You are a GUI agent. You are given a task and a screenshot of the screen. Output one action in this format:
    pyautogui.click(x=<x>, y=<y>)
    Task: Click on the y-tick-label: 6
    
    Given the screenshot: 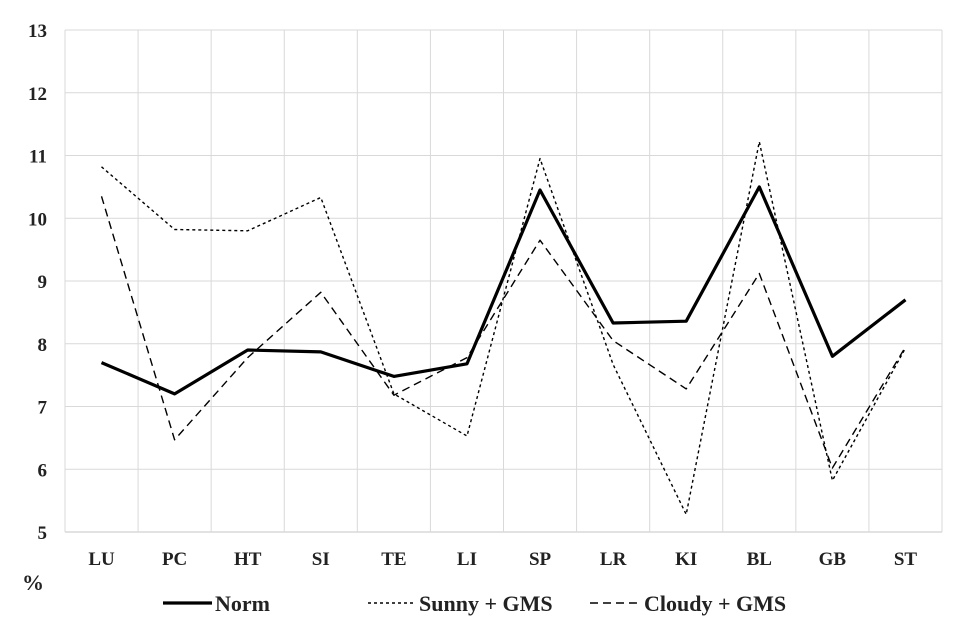 What is the action you would take?
    pyautogui.click(x=43, y=470)
    